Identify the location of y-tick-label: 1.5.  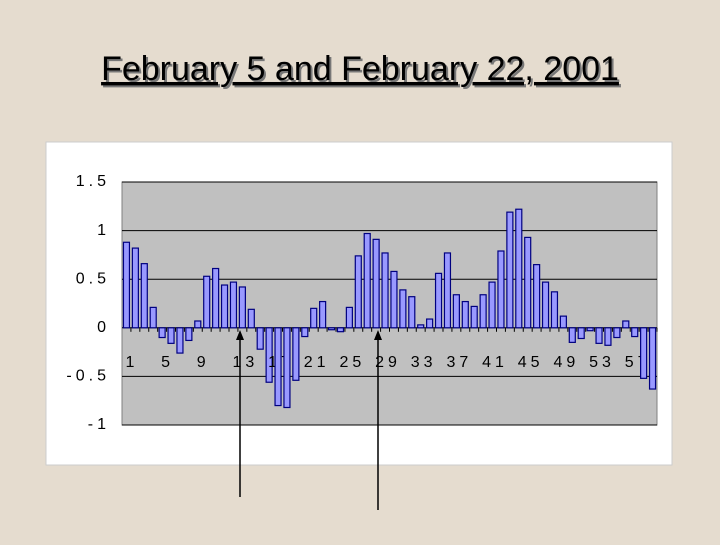
(93, 181).